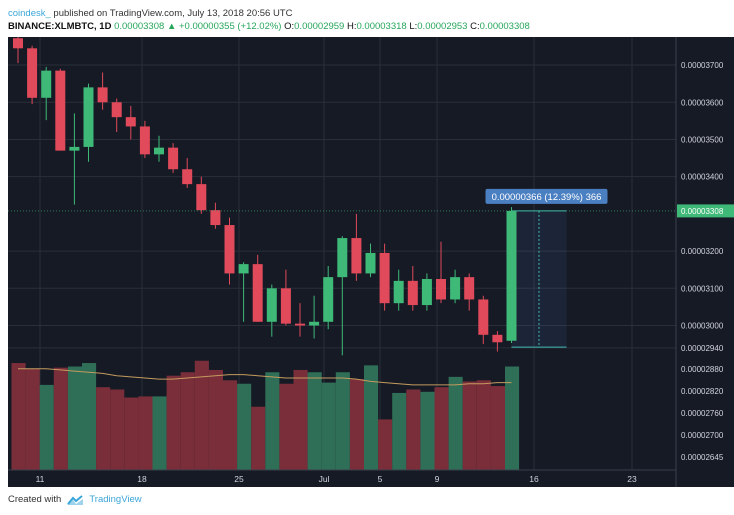 Image resolution: width=734 pixels, height=515 pixels. Describe the element at coordinates (40, 479) in the screenshot. I see `time-tick-label: 11` at that location.